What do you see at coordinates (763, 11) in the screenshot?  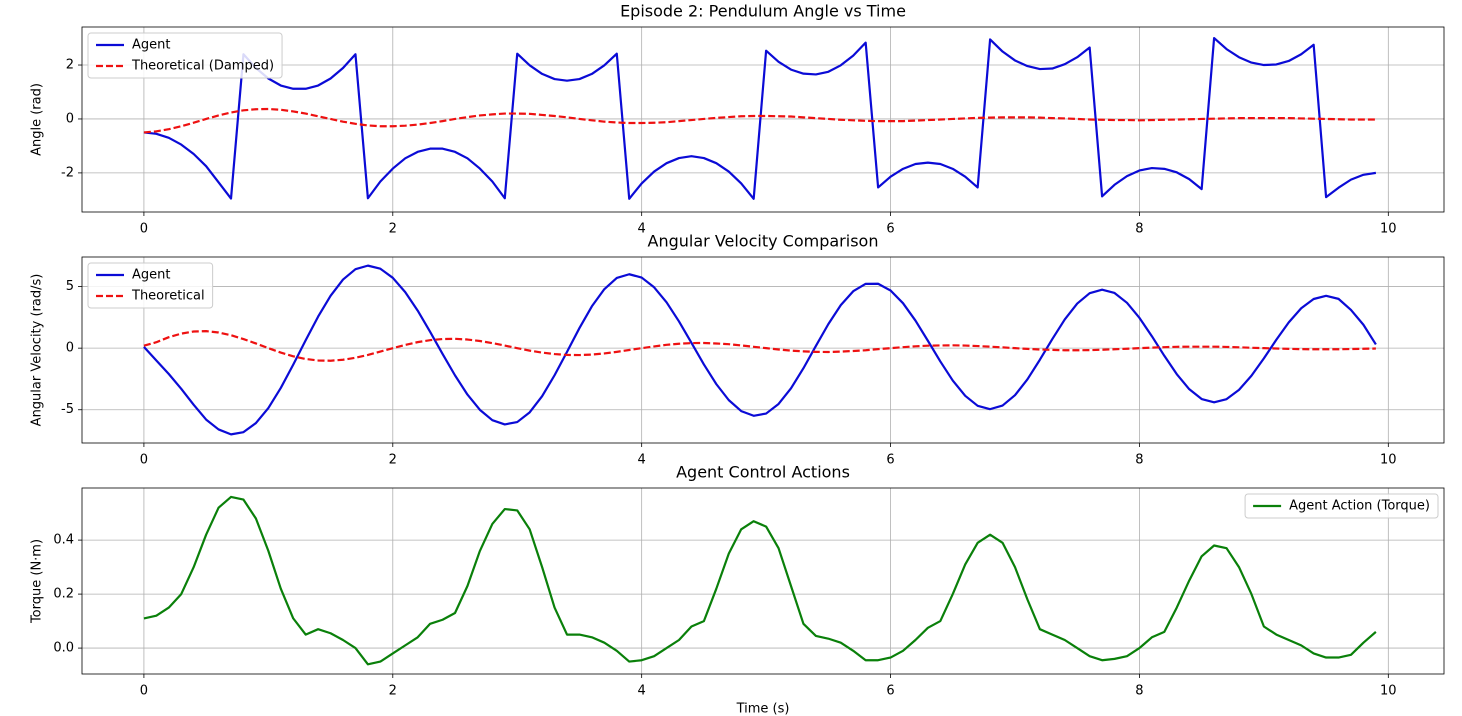 I see `chart-title: Episode 2: Pendulum Angle vs Time` at bounding box center [763, 11].